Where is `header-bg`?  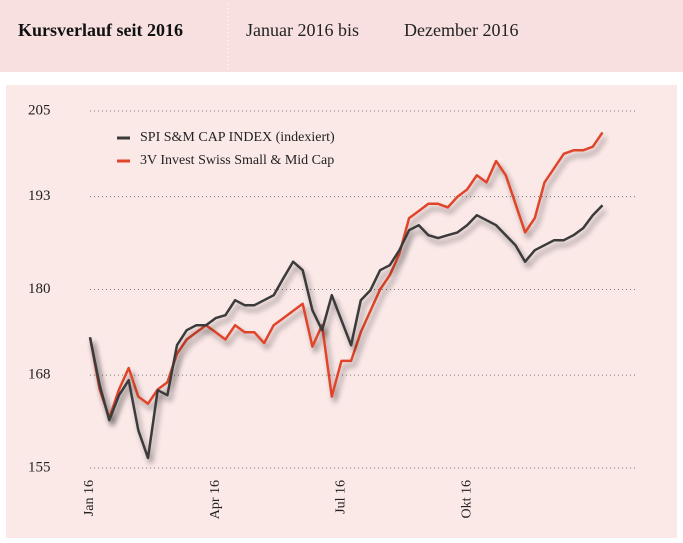 header-bg is located at coordinates (341, 36).